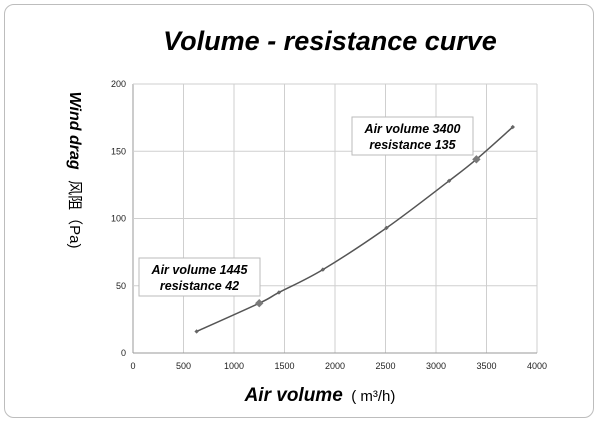 The height and width of the screenshot is (424, 600). I want to click on x-tick-label: 1000, so click(234, 366).